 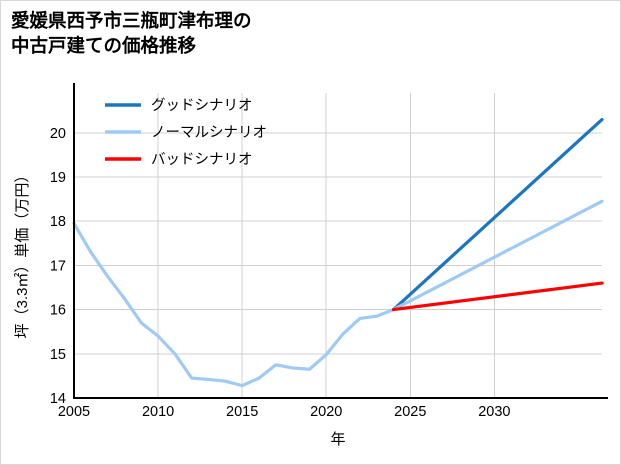 What do you see at coordinates (58, 222) in the screenshot?
I see `y-tick-label: 18` at bounding box center [58, 222].